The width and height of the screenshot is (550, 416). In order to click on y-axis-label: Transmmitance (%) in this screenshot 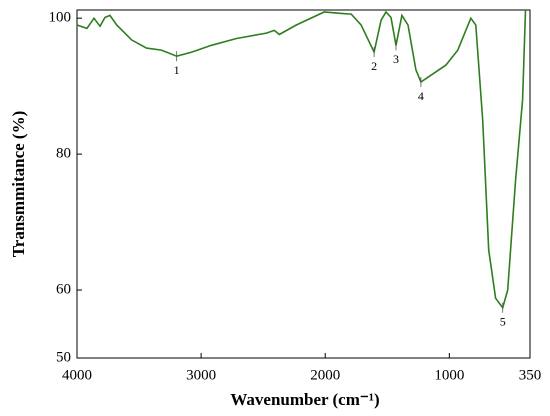, I will do `click(18, 184)`.